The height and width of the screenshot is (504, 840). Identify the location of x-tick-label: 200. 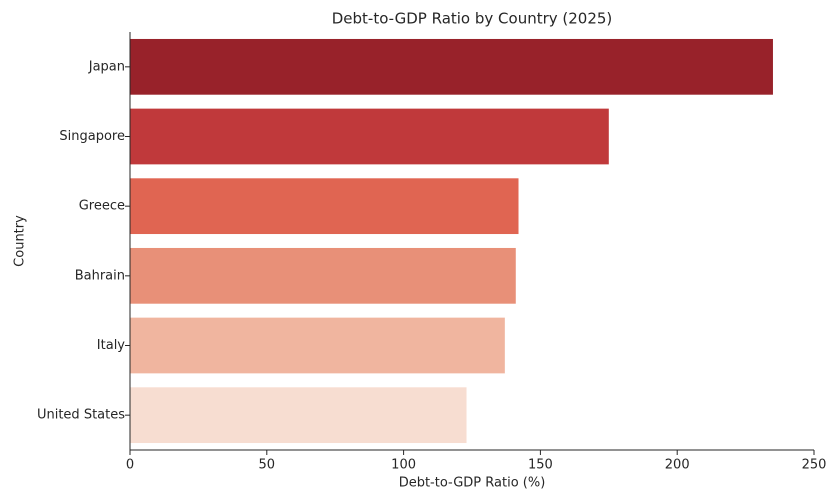
(677, 465).